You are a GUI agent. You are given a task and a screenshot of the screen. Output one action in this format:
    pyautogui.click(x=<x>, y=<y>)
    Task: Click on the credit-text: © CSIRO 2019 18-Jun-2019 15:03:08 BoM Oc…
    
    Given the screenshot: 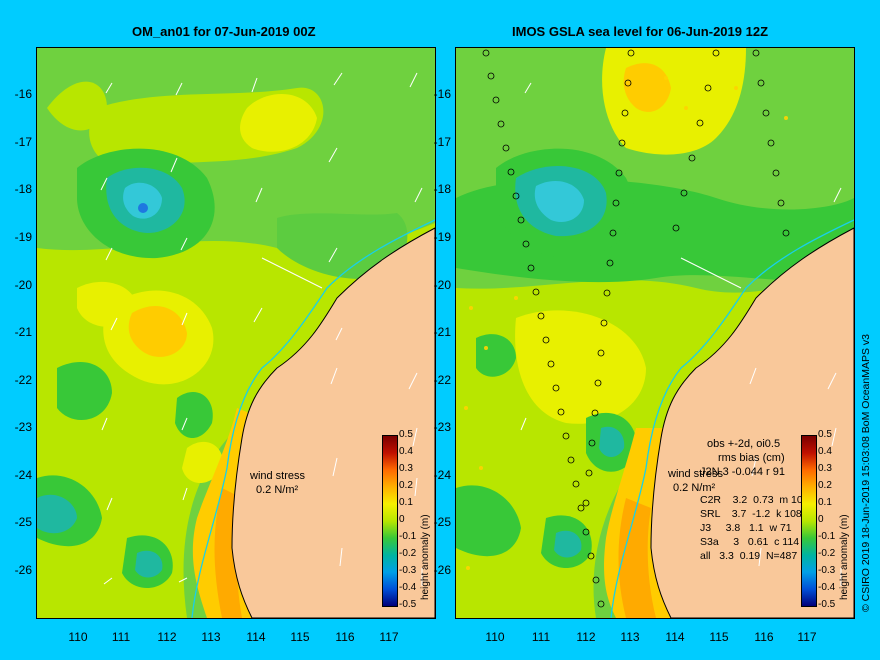 What is the action you would take?
    pyautogui.click(x=866, y=473)
    